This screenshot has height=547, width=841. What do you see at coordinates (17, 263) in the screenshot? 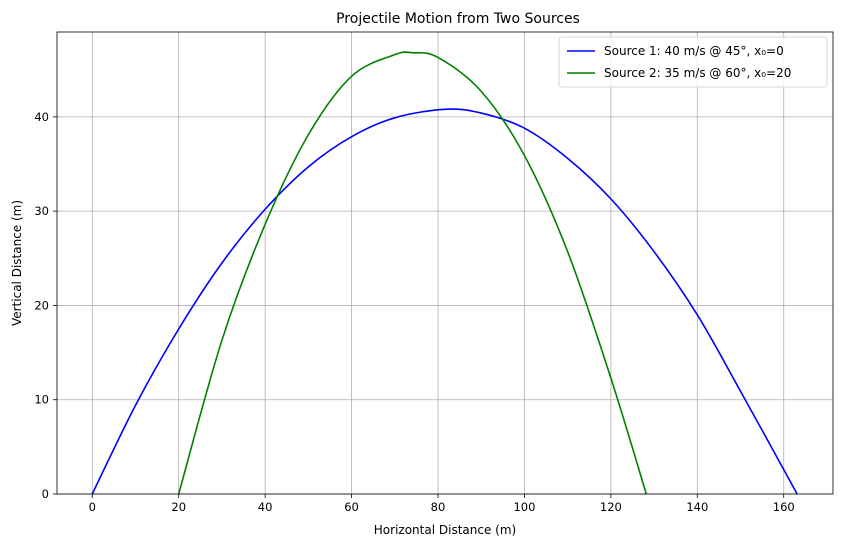
I see `y-axis-label: Vertical Distance (m)` at bounding box center [17, 263].